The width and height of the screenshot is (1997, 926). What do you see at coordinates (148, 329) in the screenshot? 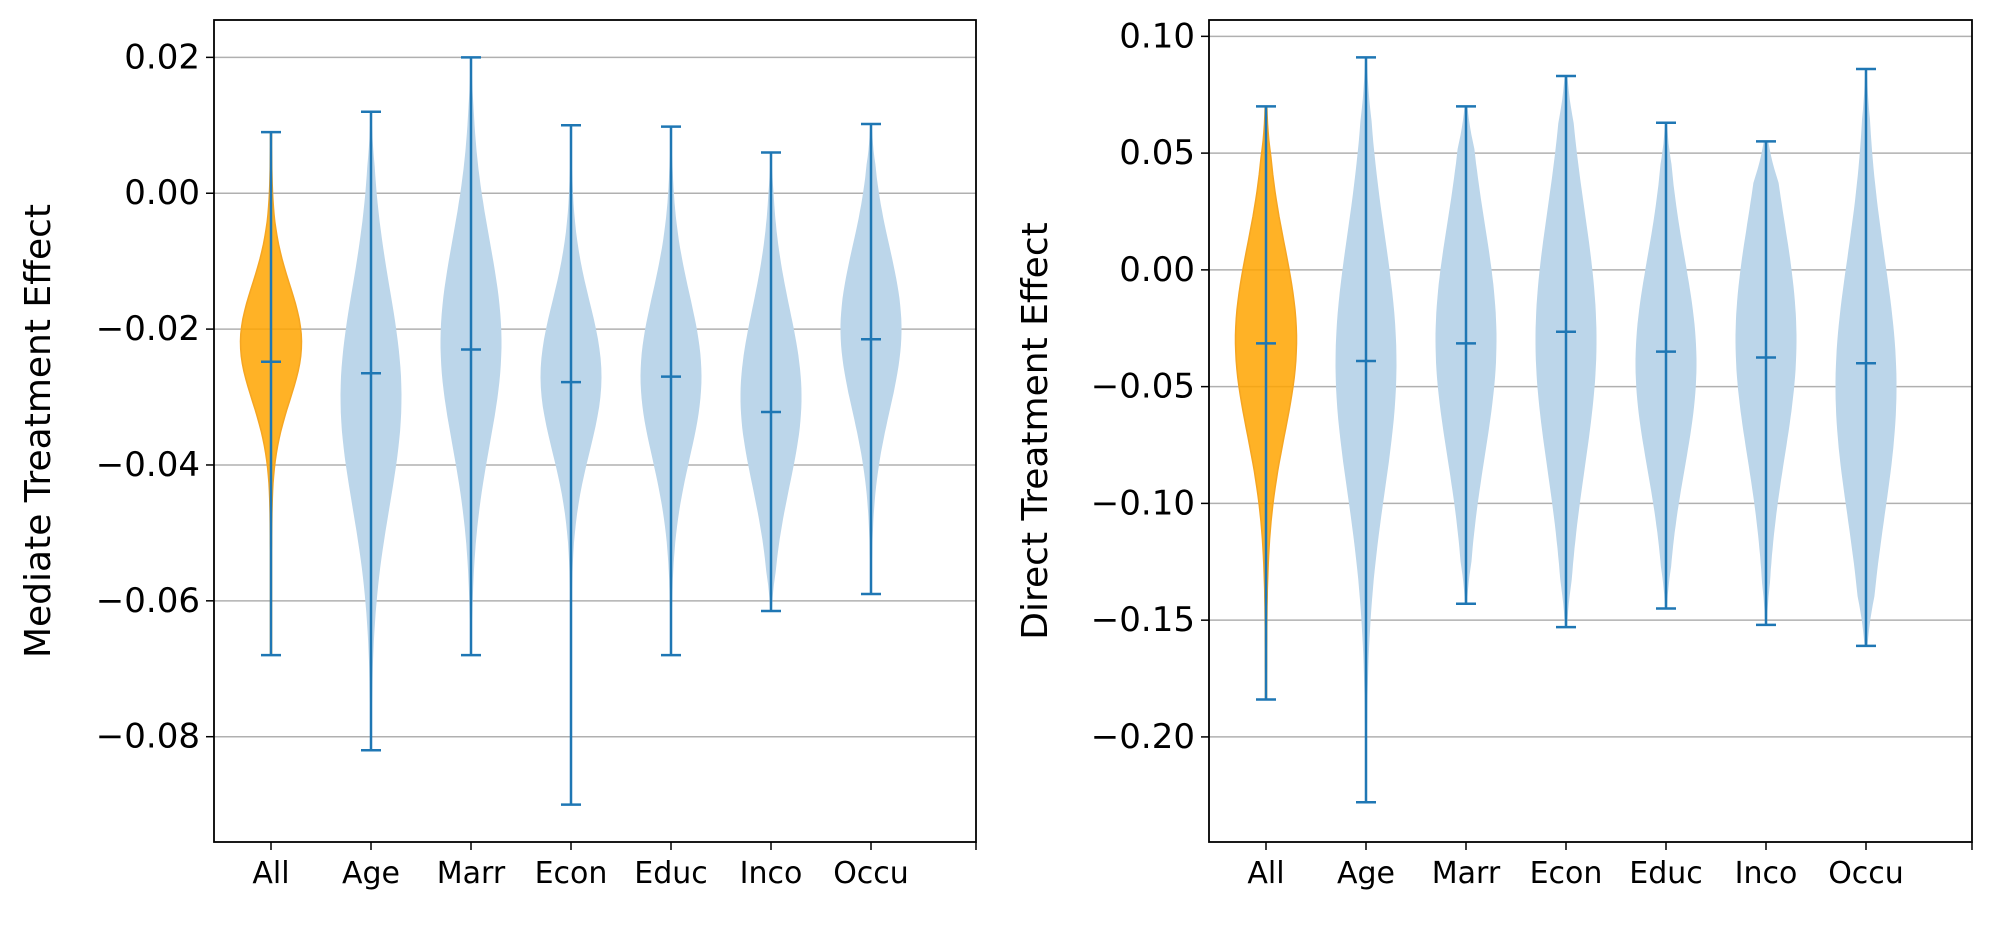
I see `y-tick-label: −0.02` at bounding box center [148, 329].